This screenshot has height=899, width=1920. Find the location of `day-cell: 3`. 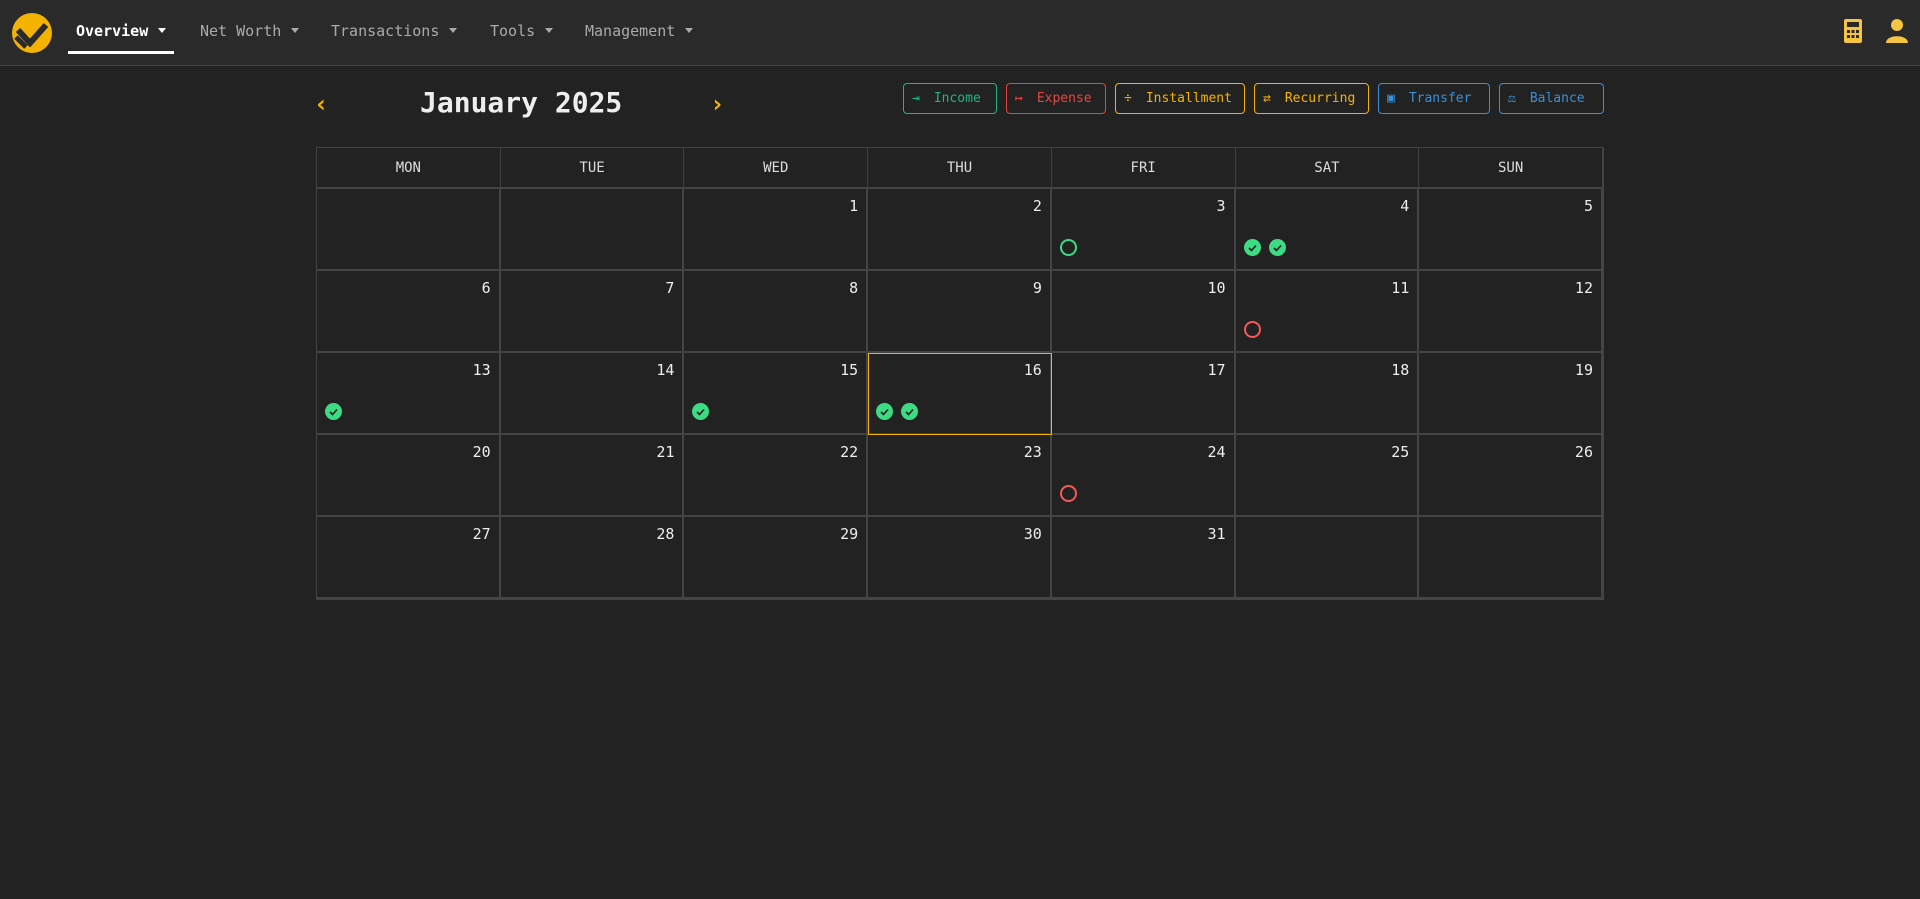

day-cell: 3 is located at coordinates (1143, 230).